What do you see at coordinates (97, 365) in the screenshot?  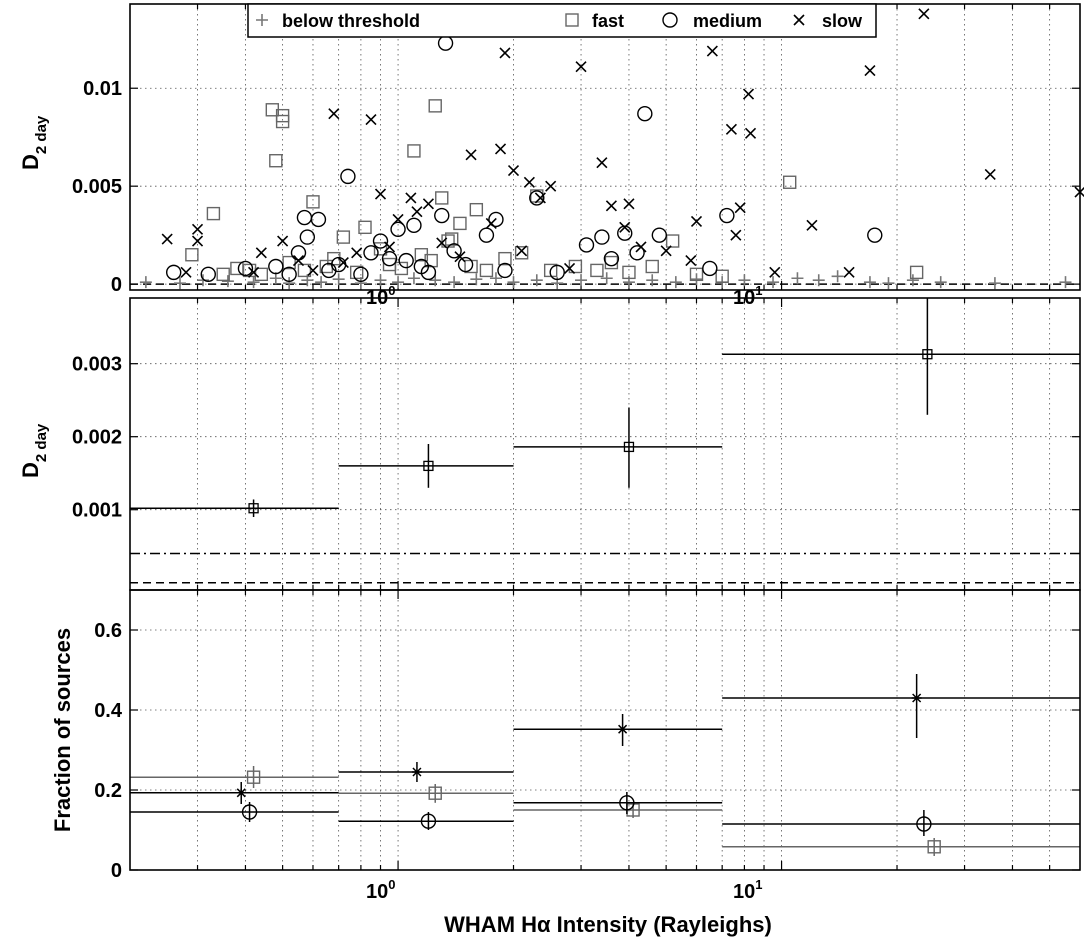 I see `y-tick-label: 0.003` at bounding box center [97, 365].